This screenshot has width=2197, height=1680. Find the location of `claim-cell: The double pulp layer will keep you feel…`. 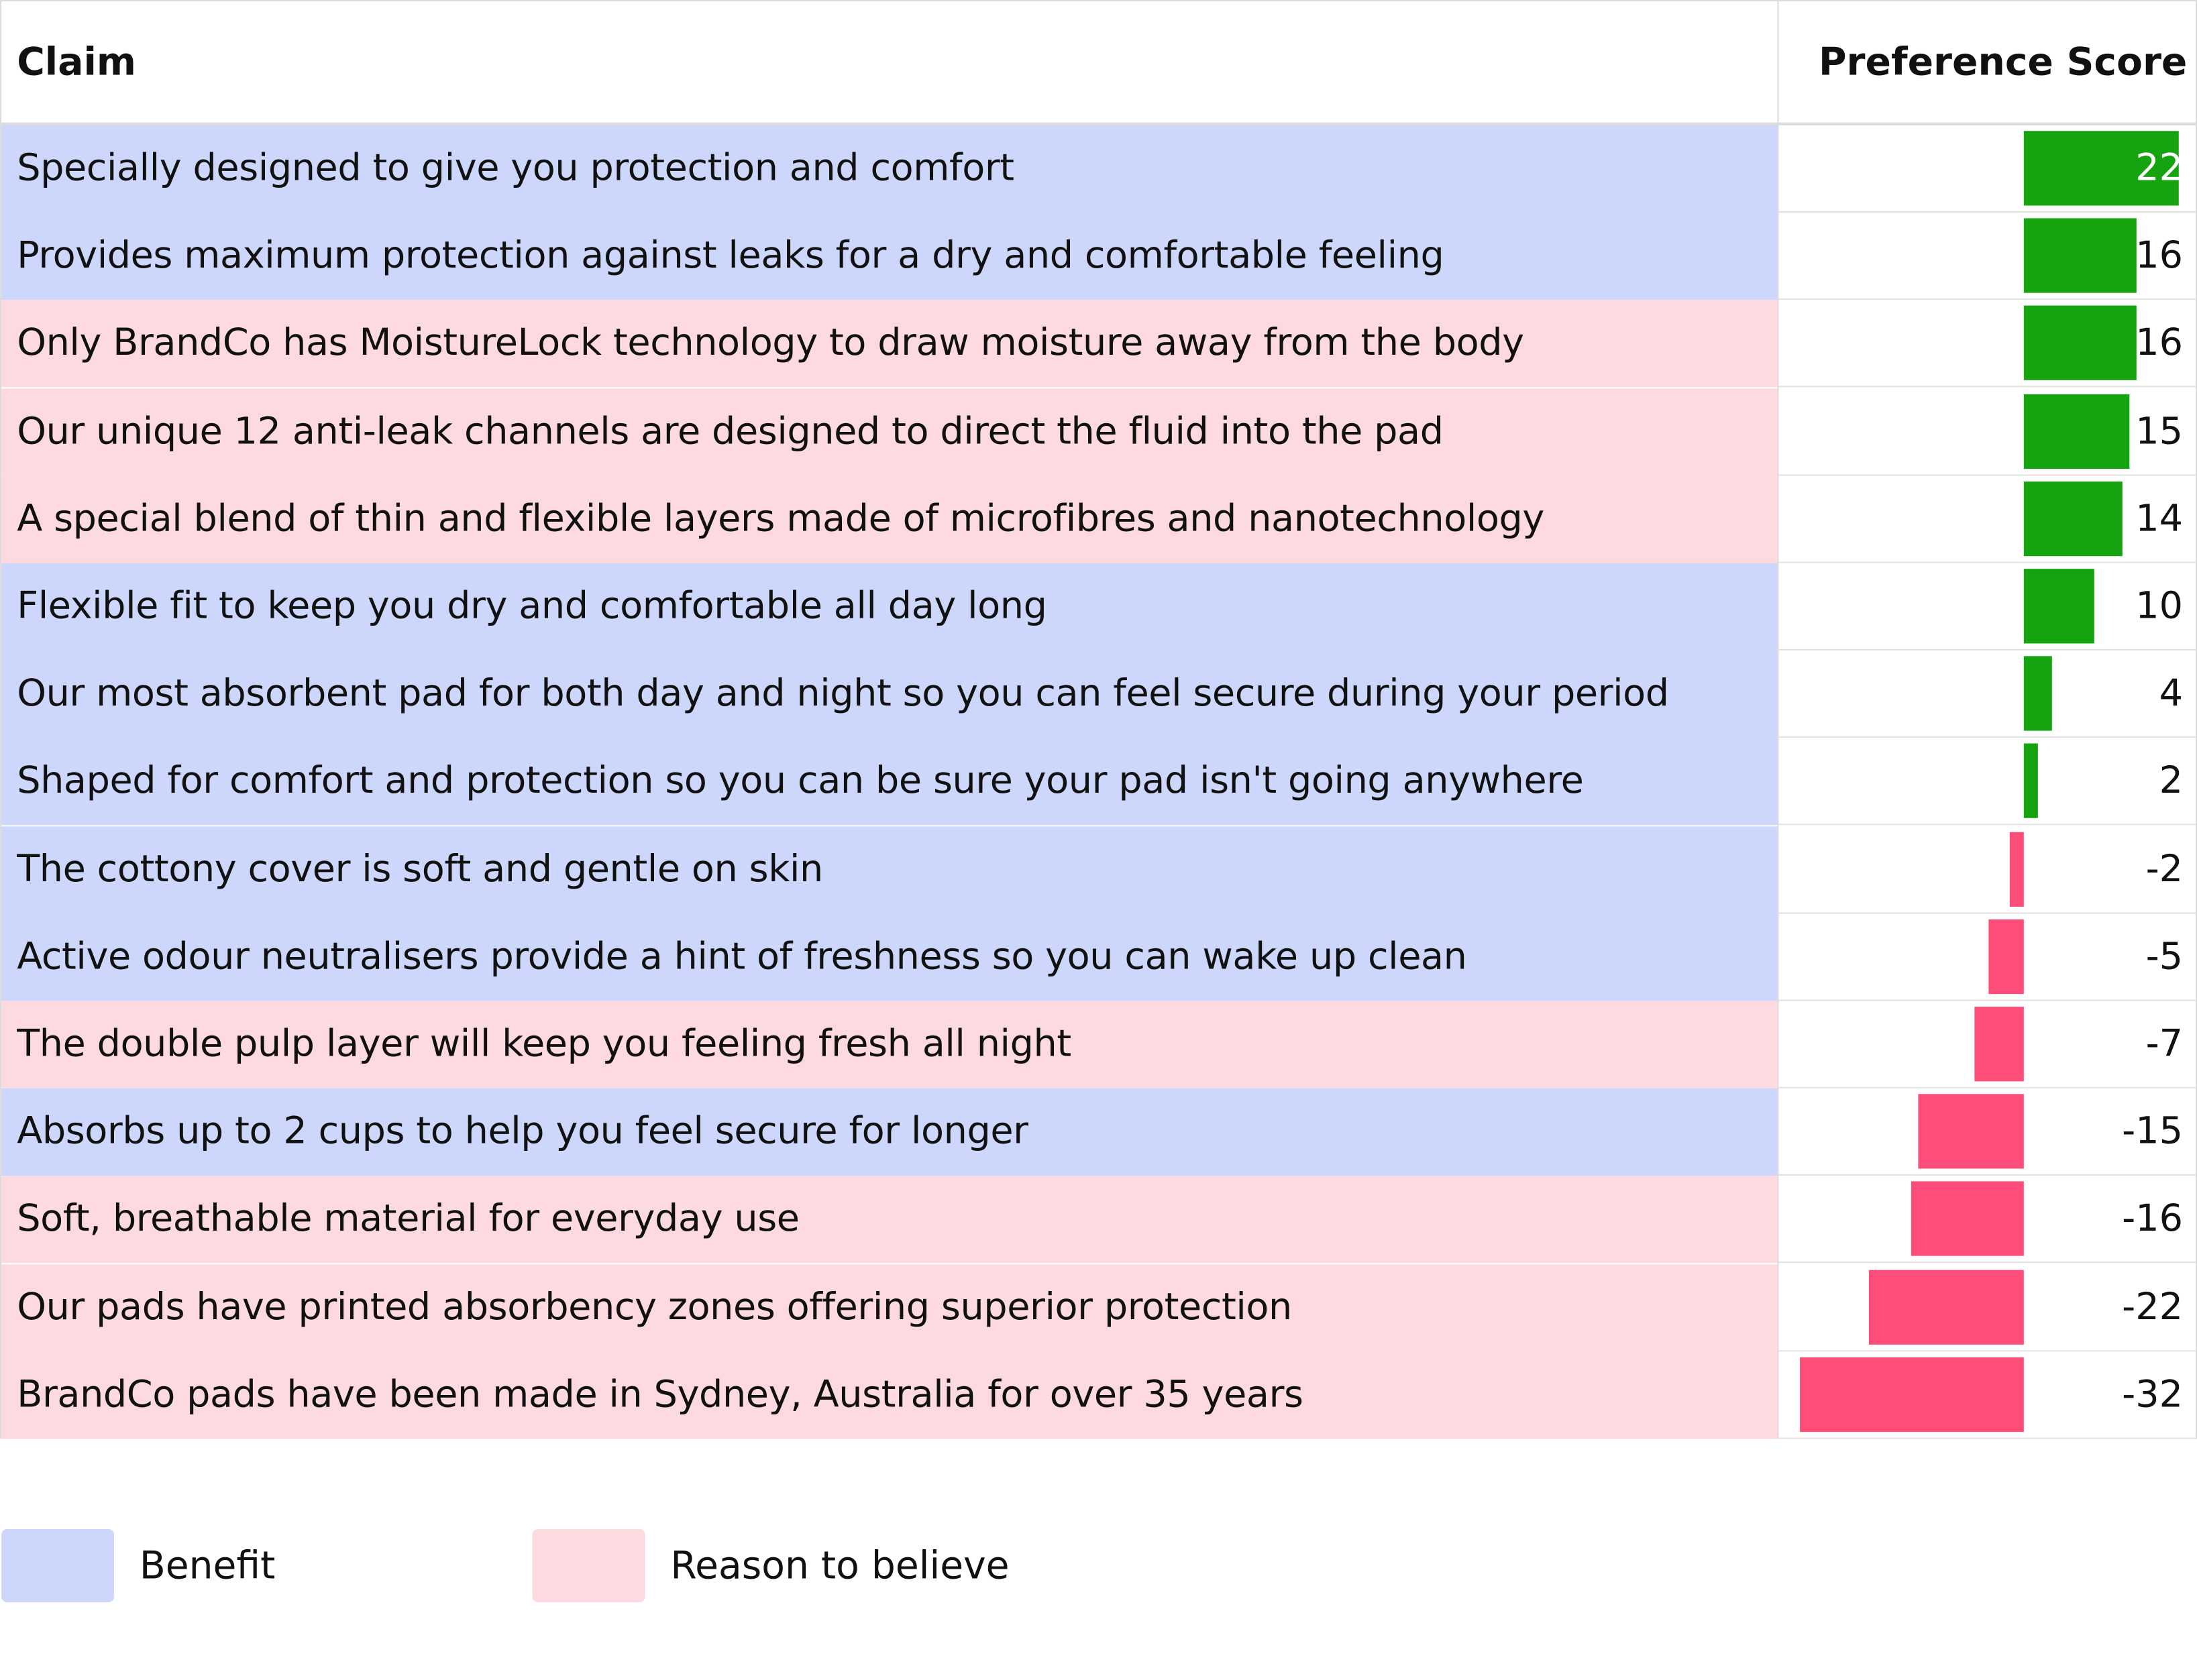

claim-cell: The double pulp layer will keep you feel… is located at coordinates (889, 1044).